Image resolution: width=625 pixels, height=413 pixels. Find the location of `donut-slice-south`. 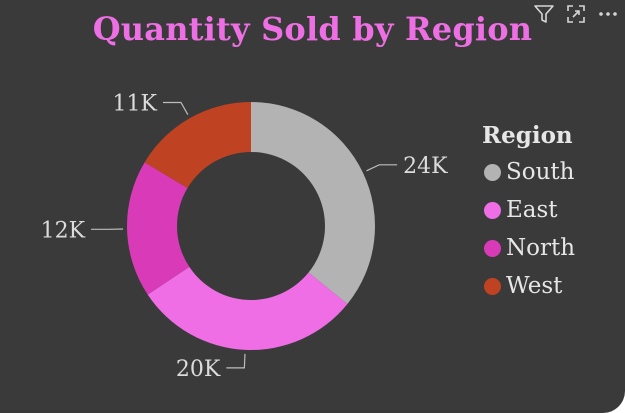

donut-slice-south is located at coordinates (313, 203).